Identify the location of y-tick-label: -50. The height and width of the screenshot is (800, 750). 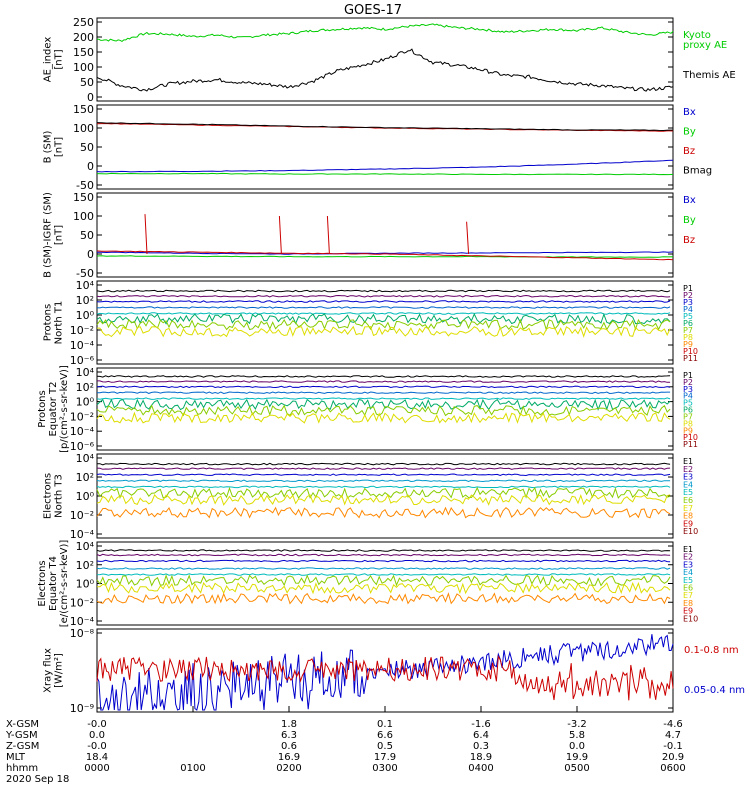
(85, 185).